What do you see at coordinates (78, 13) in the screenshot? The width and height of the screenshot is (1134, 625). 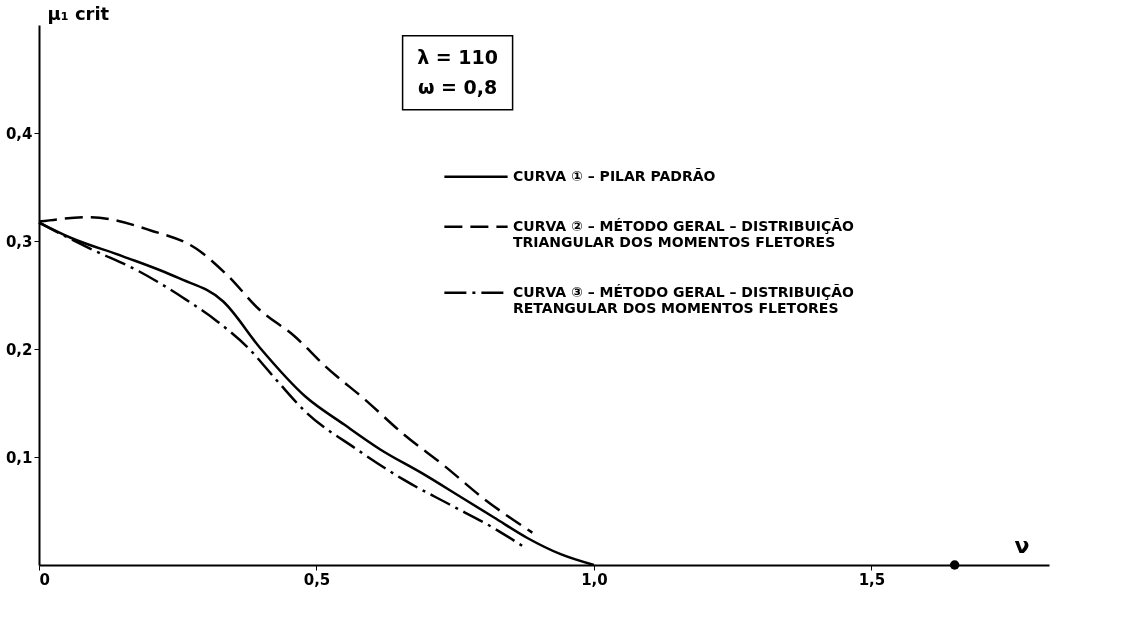 I see `y-axis-title: μ₁ crit` at bounding box center [78, 13].